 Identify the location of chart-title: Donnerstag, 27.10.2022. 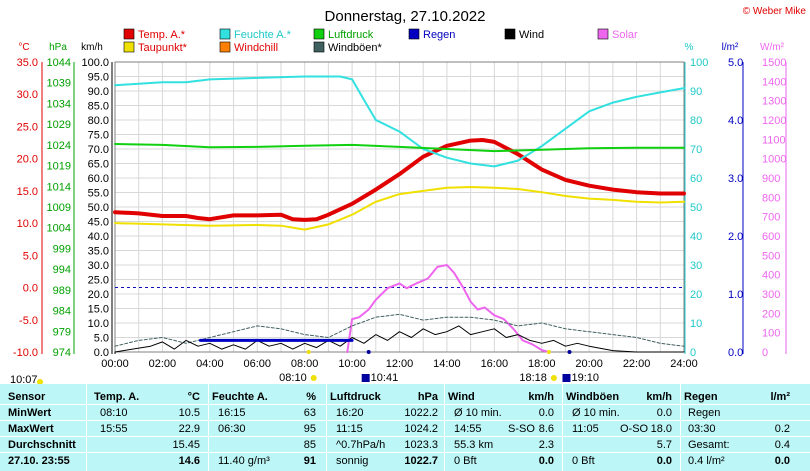
(405, 16).